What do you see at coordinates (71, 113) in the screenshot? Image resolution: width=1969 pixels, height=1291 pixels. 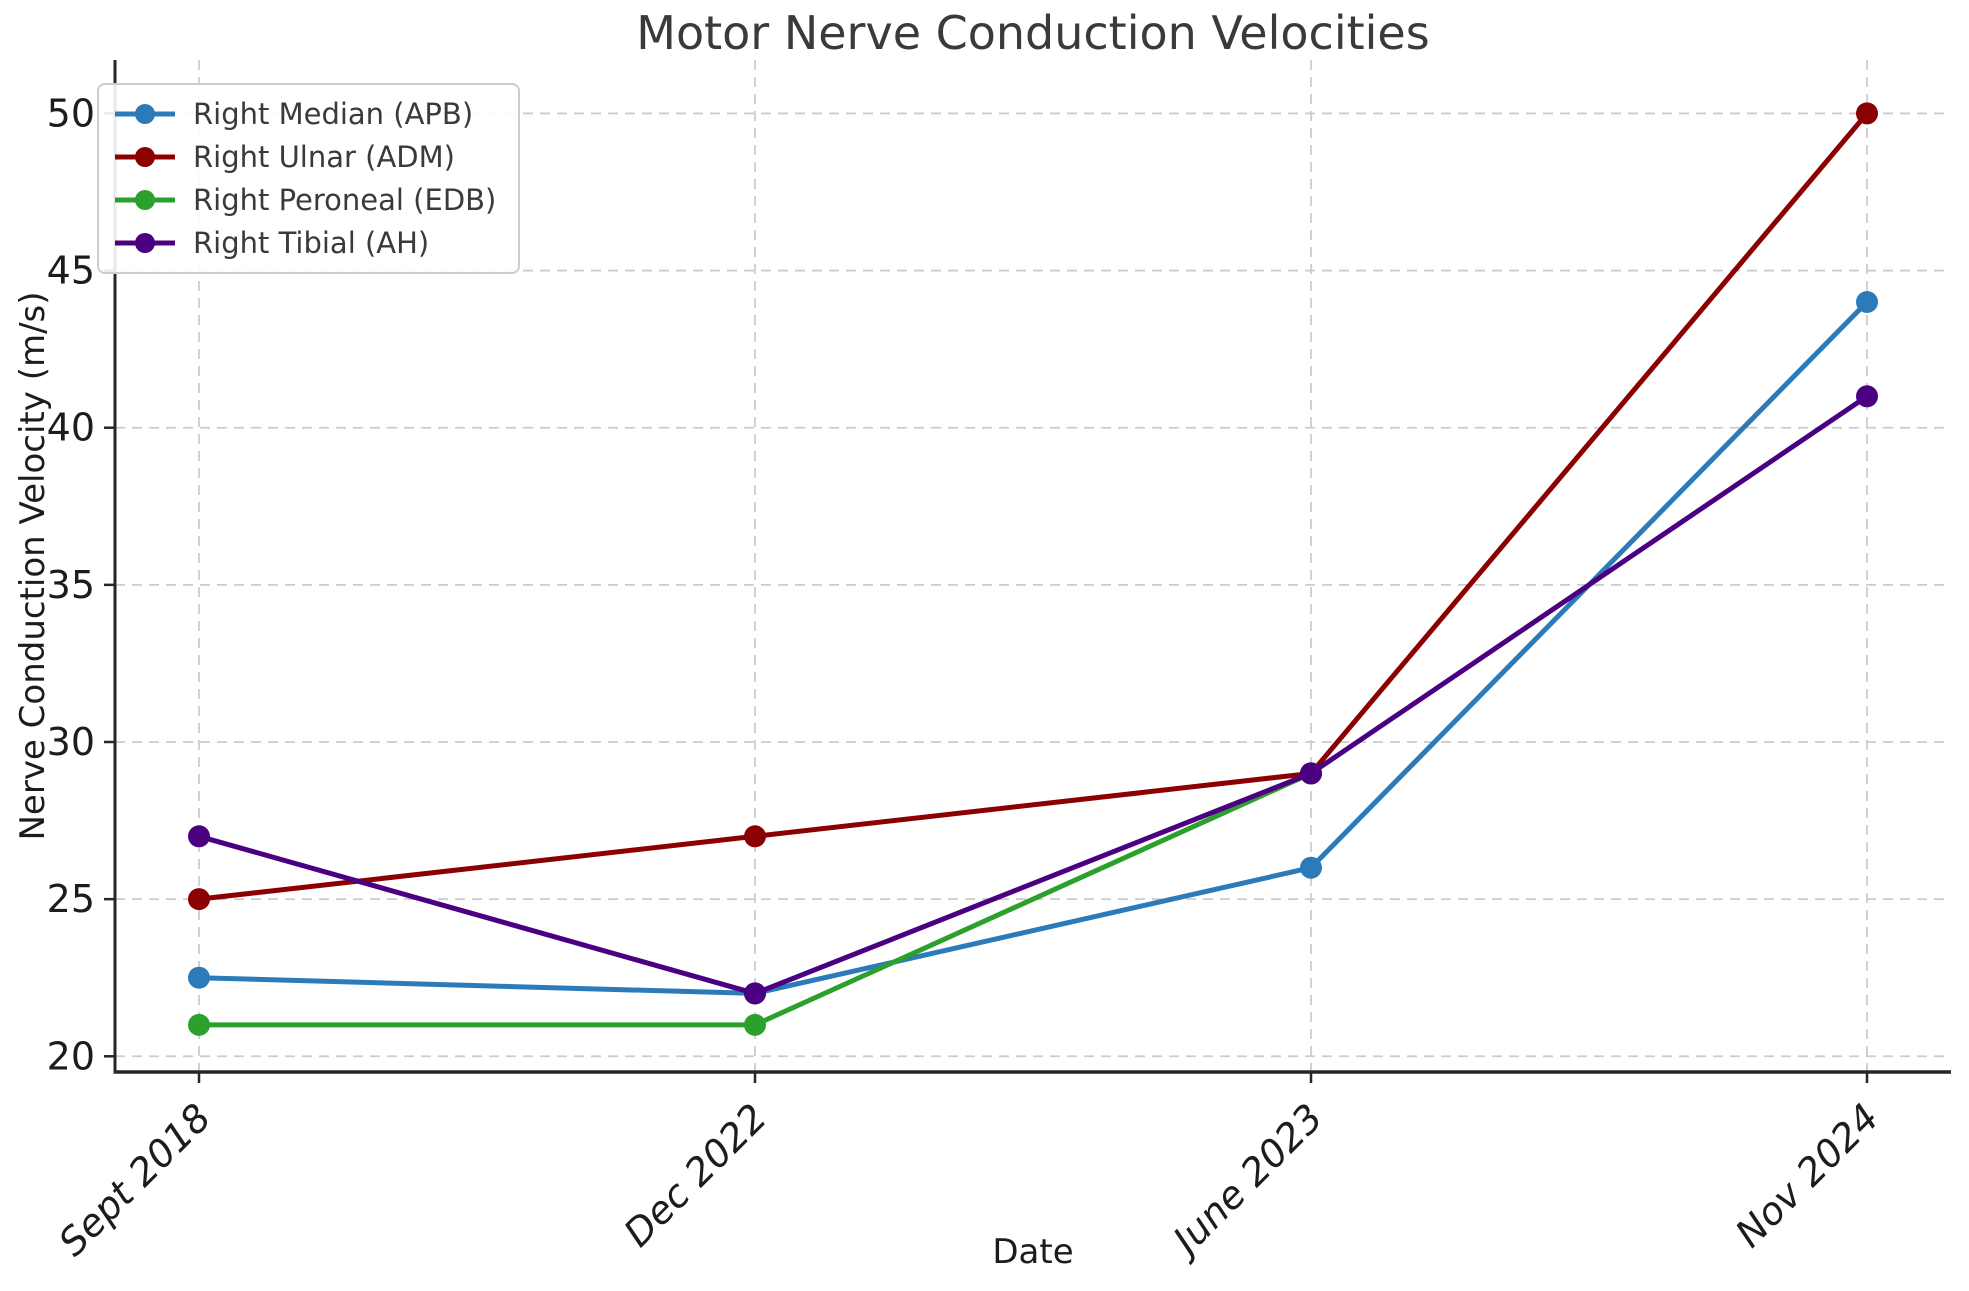 I see `y-tick-label: 50` at bounding box center [71, 113].